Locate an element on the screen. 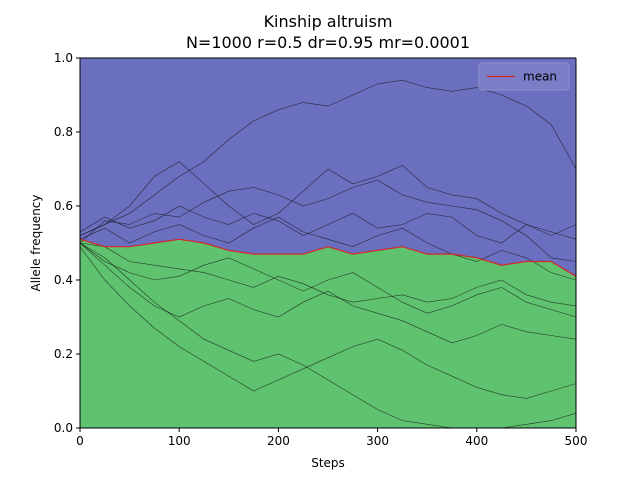 The image size is (640, 480). x-tick-label: 300 is located at coordinates (377, 441).